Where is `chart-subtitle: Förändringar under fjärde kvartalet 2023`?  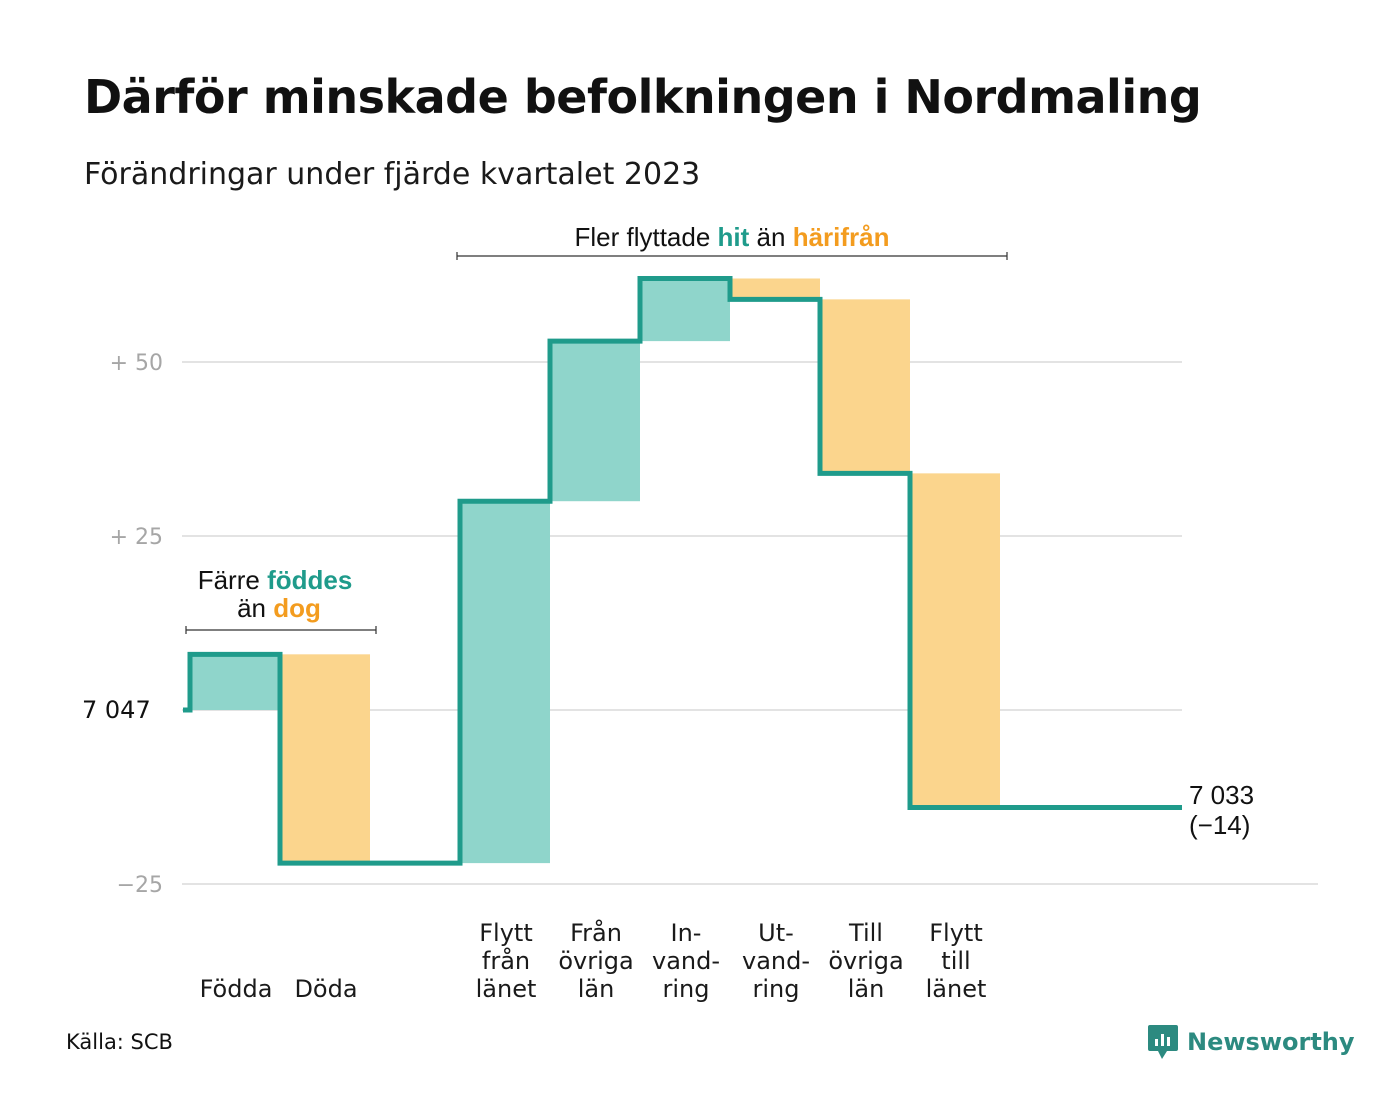 chart-subtitle: Förändringar under fjärde kvartalet 2023 is located at coordinates (392, 174).